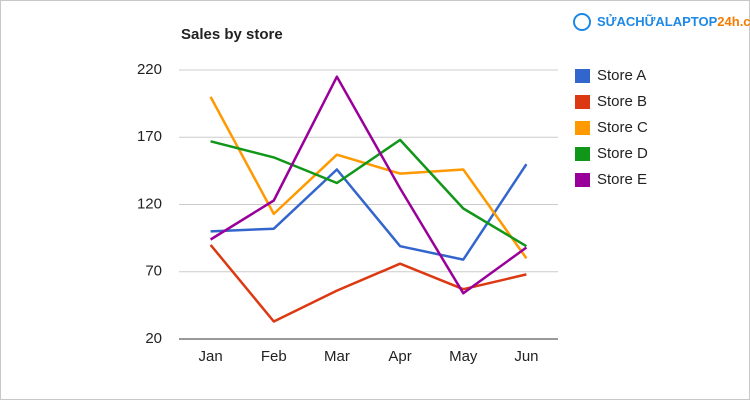 This screenshot has height=400, width=750. What do you see at coordinates (153, 271) in the screenshot?
I see `y-tick-label: 70` at bounding box center [153, 271].